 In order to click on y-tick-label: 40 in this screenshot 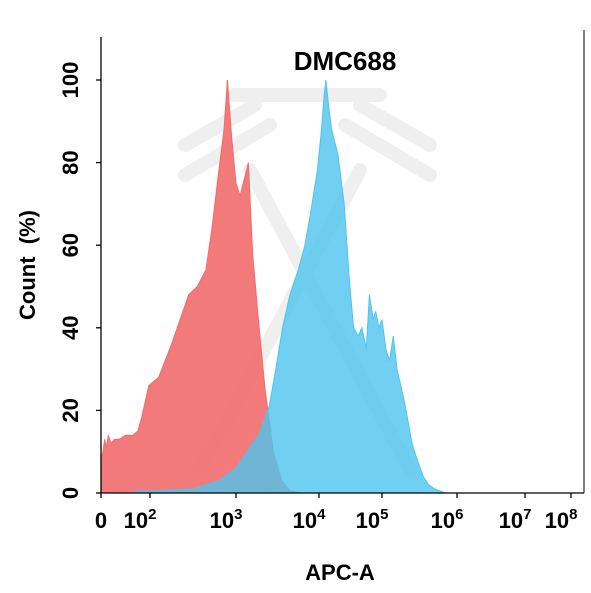, I will do `click(70, 328)`.